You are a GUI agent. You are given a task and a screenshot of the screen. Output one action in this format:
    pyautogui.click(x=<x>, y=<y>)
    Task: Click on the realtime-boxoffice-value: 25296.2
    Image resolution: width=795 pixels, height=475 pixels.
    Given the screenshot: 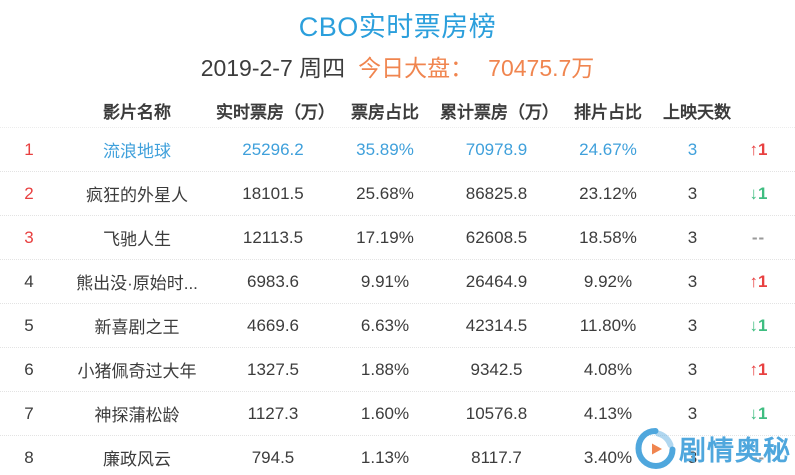 What is the action you would take?
    pyautogui.click(x=273, y=149)
    